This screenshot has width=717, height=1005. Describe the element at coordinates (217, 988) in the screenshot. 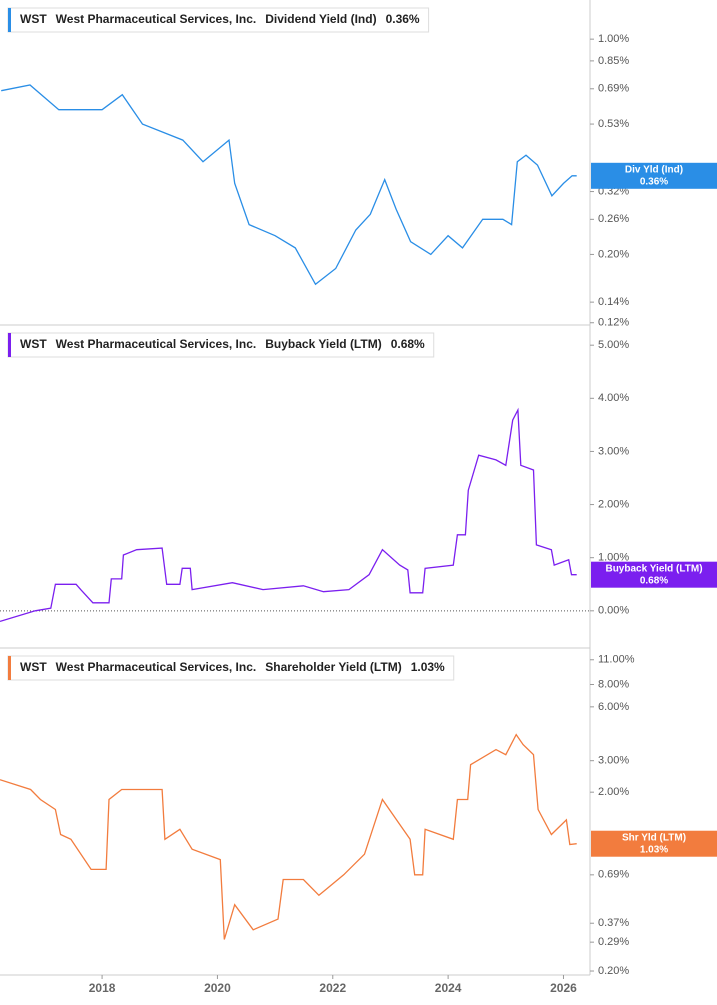

I see `x-tick-label: 2020` at that location.